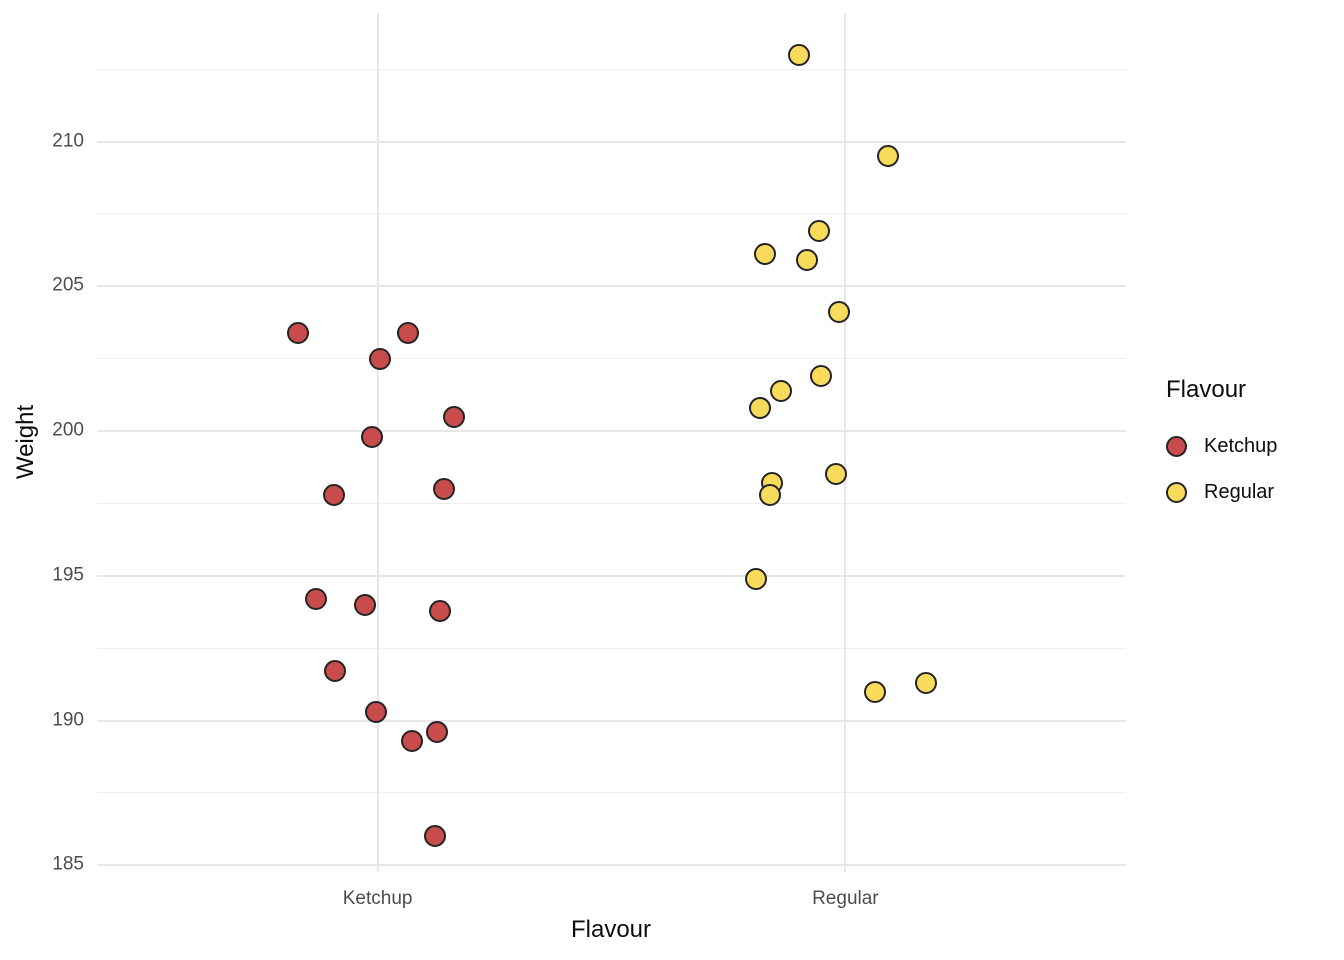  I want to click on y-tick-label: 205, so click(68, 285).